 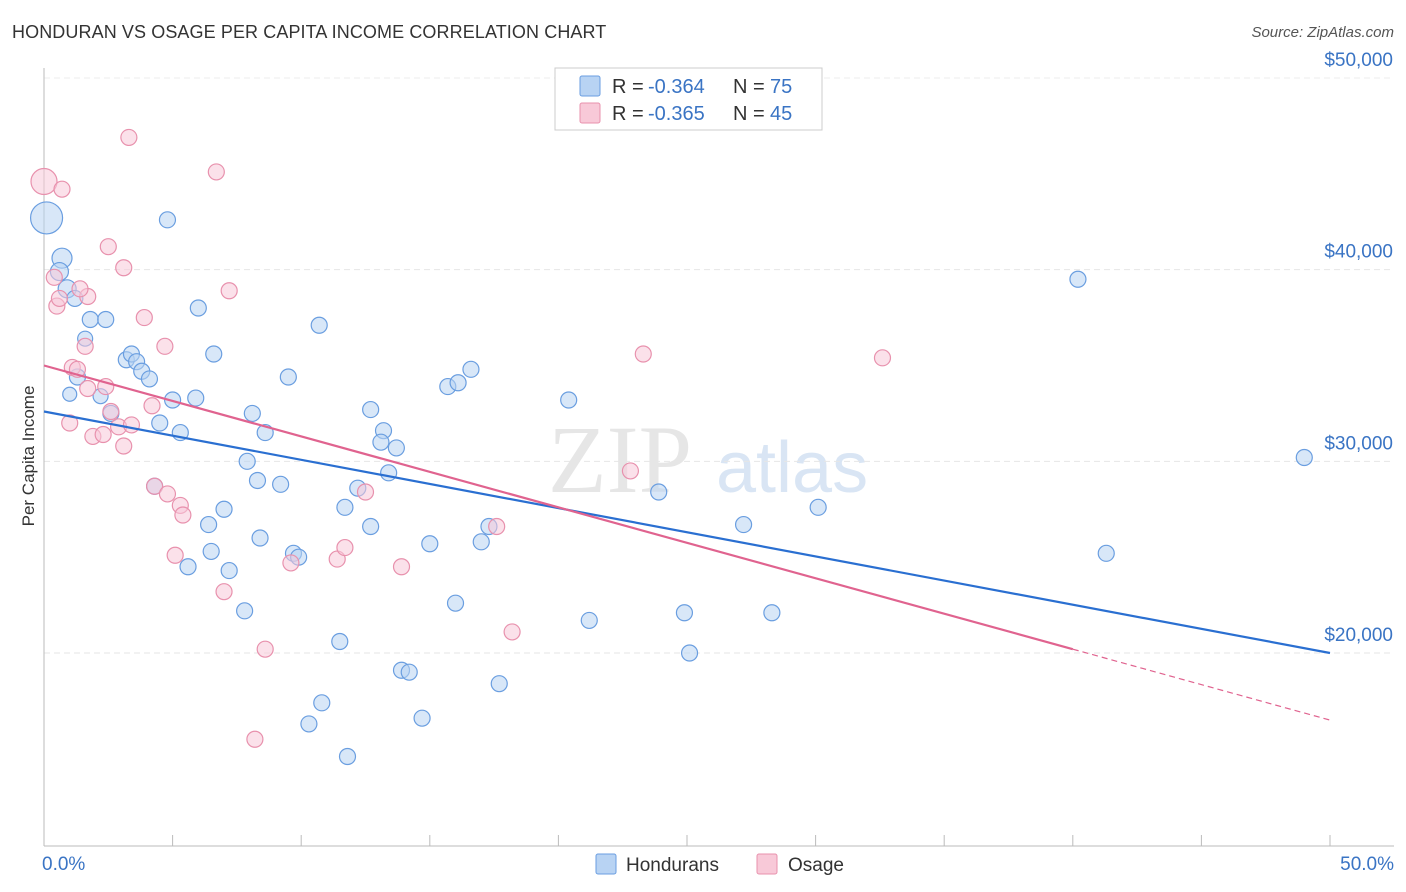 I want to click on x-ticks, so click(x=687, y=840).